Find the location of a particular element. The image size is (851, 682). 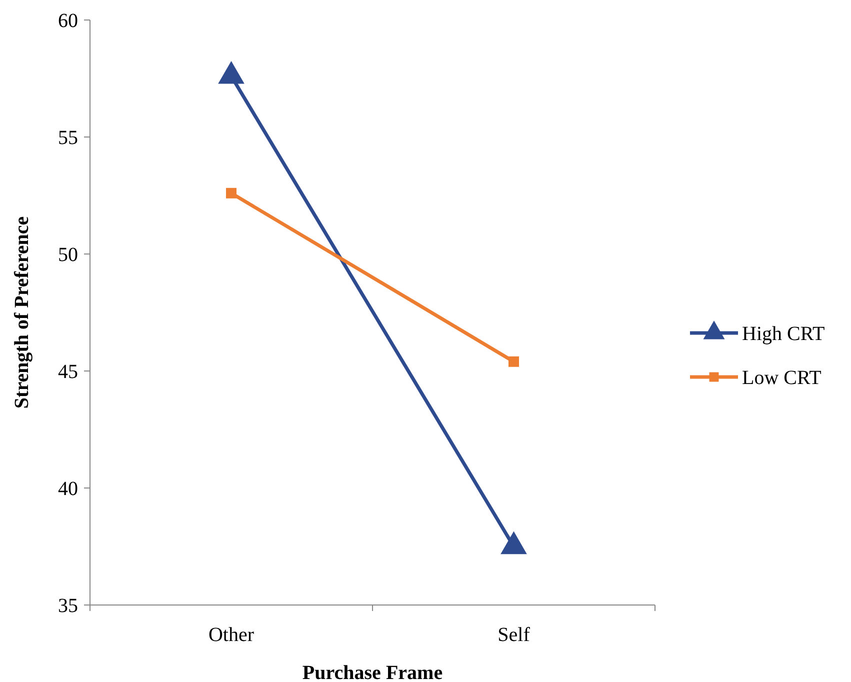

y-tick-label: 40 is located at coordinates (68, 489).